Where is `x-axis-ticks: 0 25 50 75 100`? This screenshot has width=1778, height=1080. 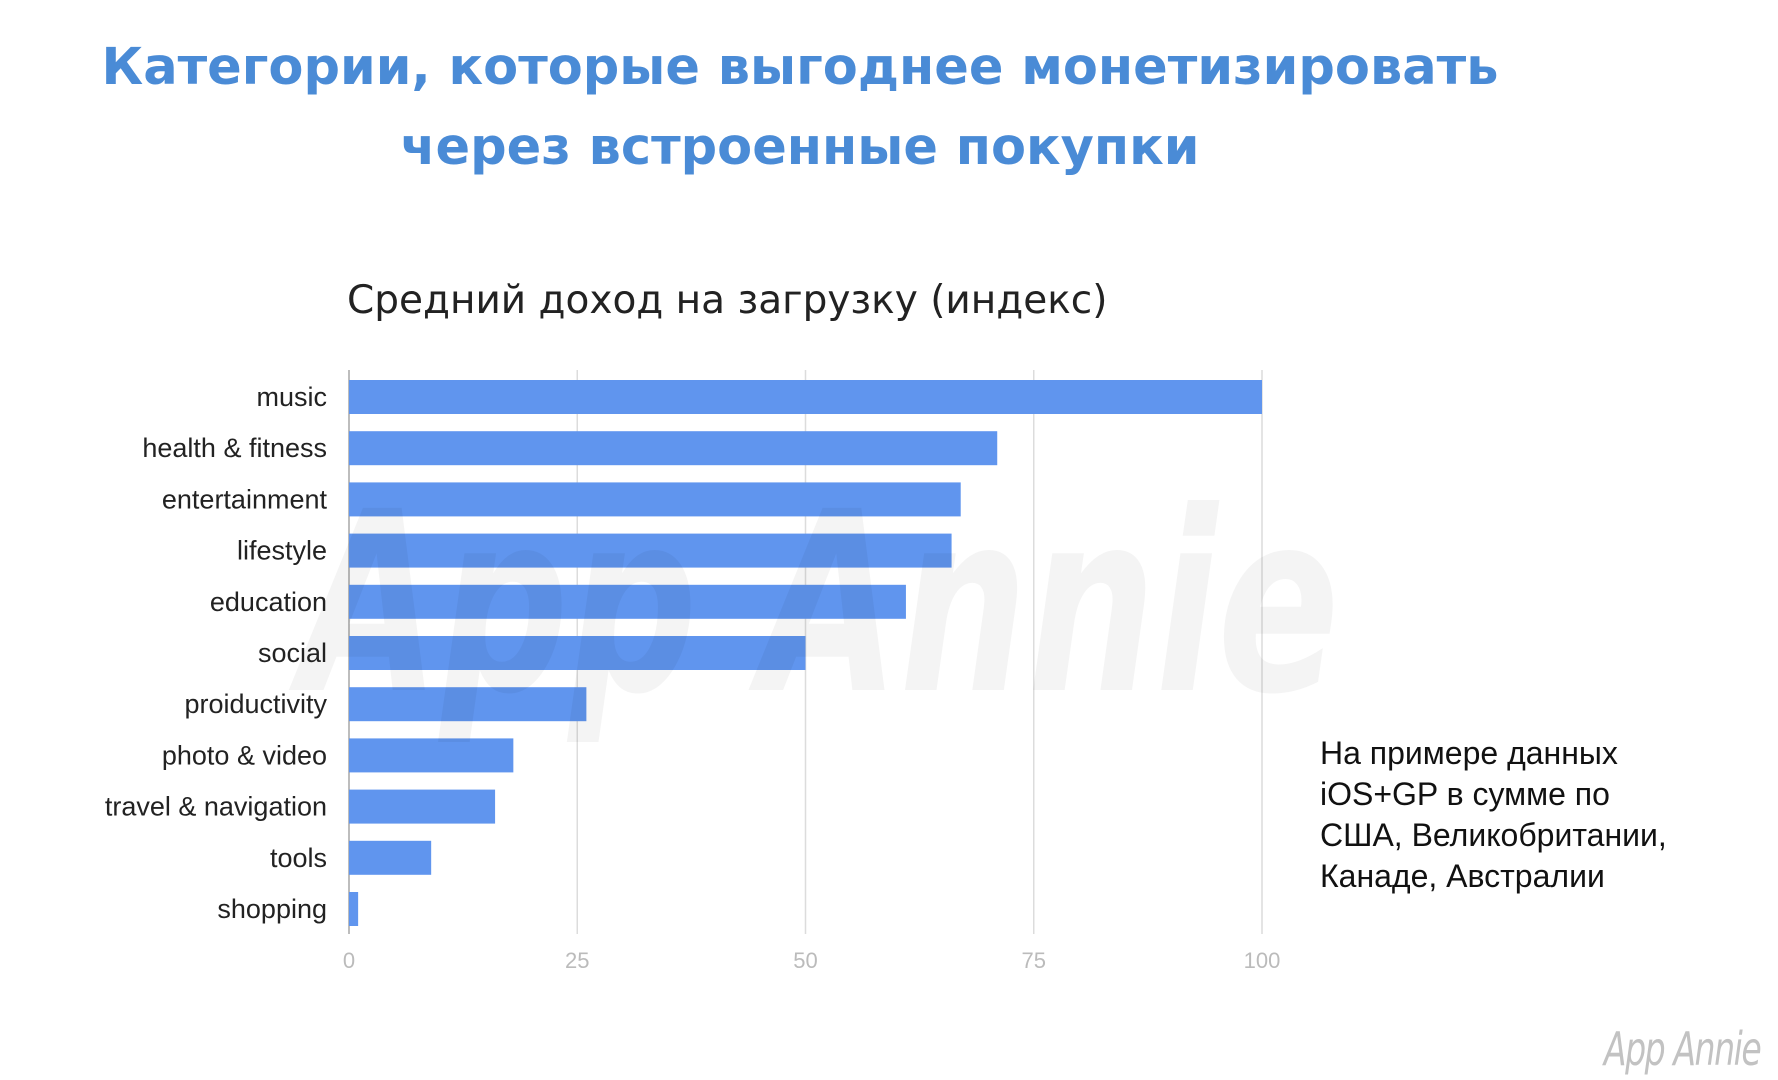
x-axis-ticks: 0 25 50 75 100 is located at coordinates (811, 960).